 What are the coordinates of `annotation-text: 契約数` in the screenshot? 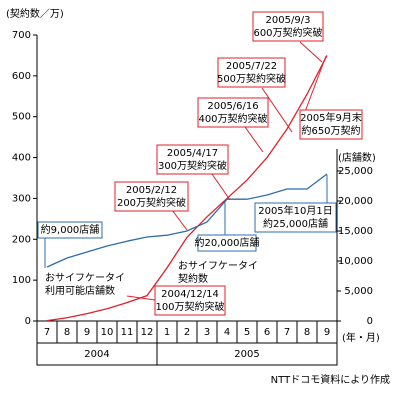 It's located at (193, 278).